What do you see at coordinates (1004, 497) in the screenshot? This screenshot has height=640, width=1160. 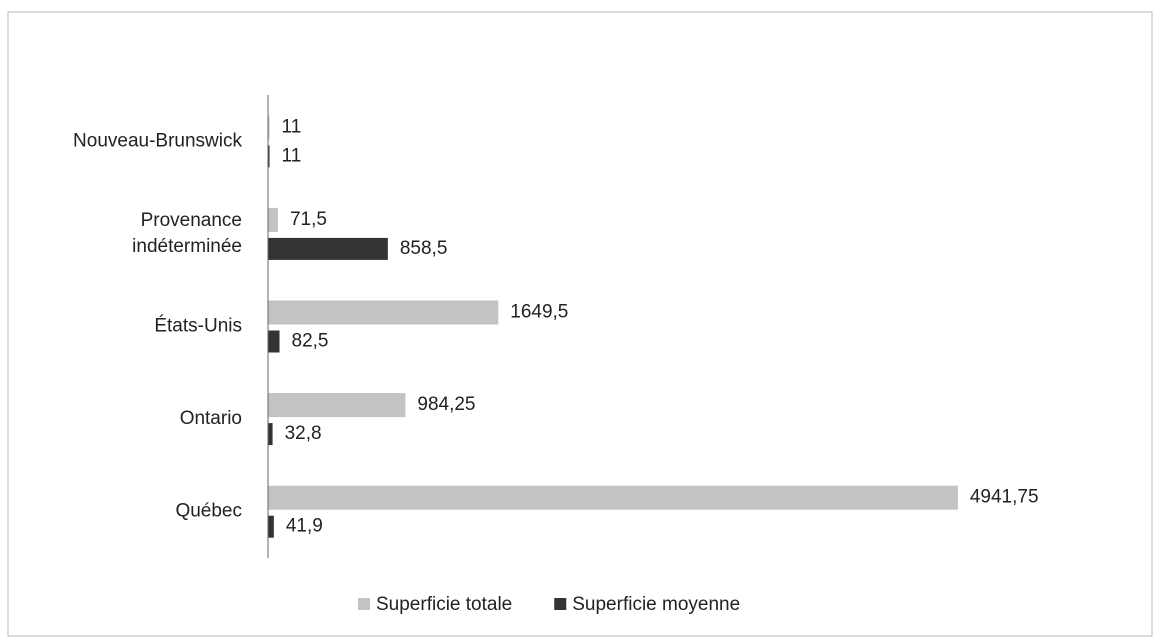 I see `data-label: 4941,75` at bounding box center [1004, 497].